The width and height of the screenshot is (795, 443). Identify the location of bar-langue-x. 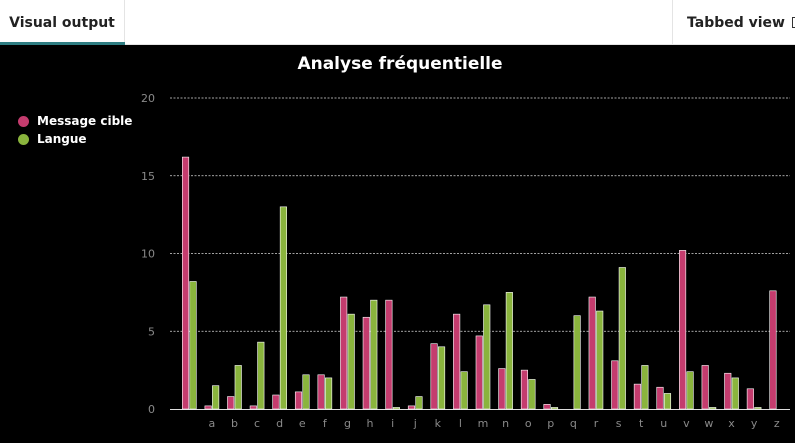
(735, 393).